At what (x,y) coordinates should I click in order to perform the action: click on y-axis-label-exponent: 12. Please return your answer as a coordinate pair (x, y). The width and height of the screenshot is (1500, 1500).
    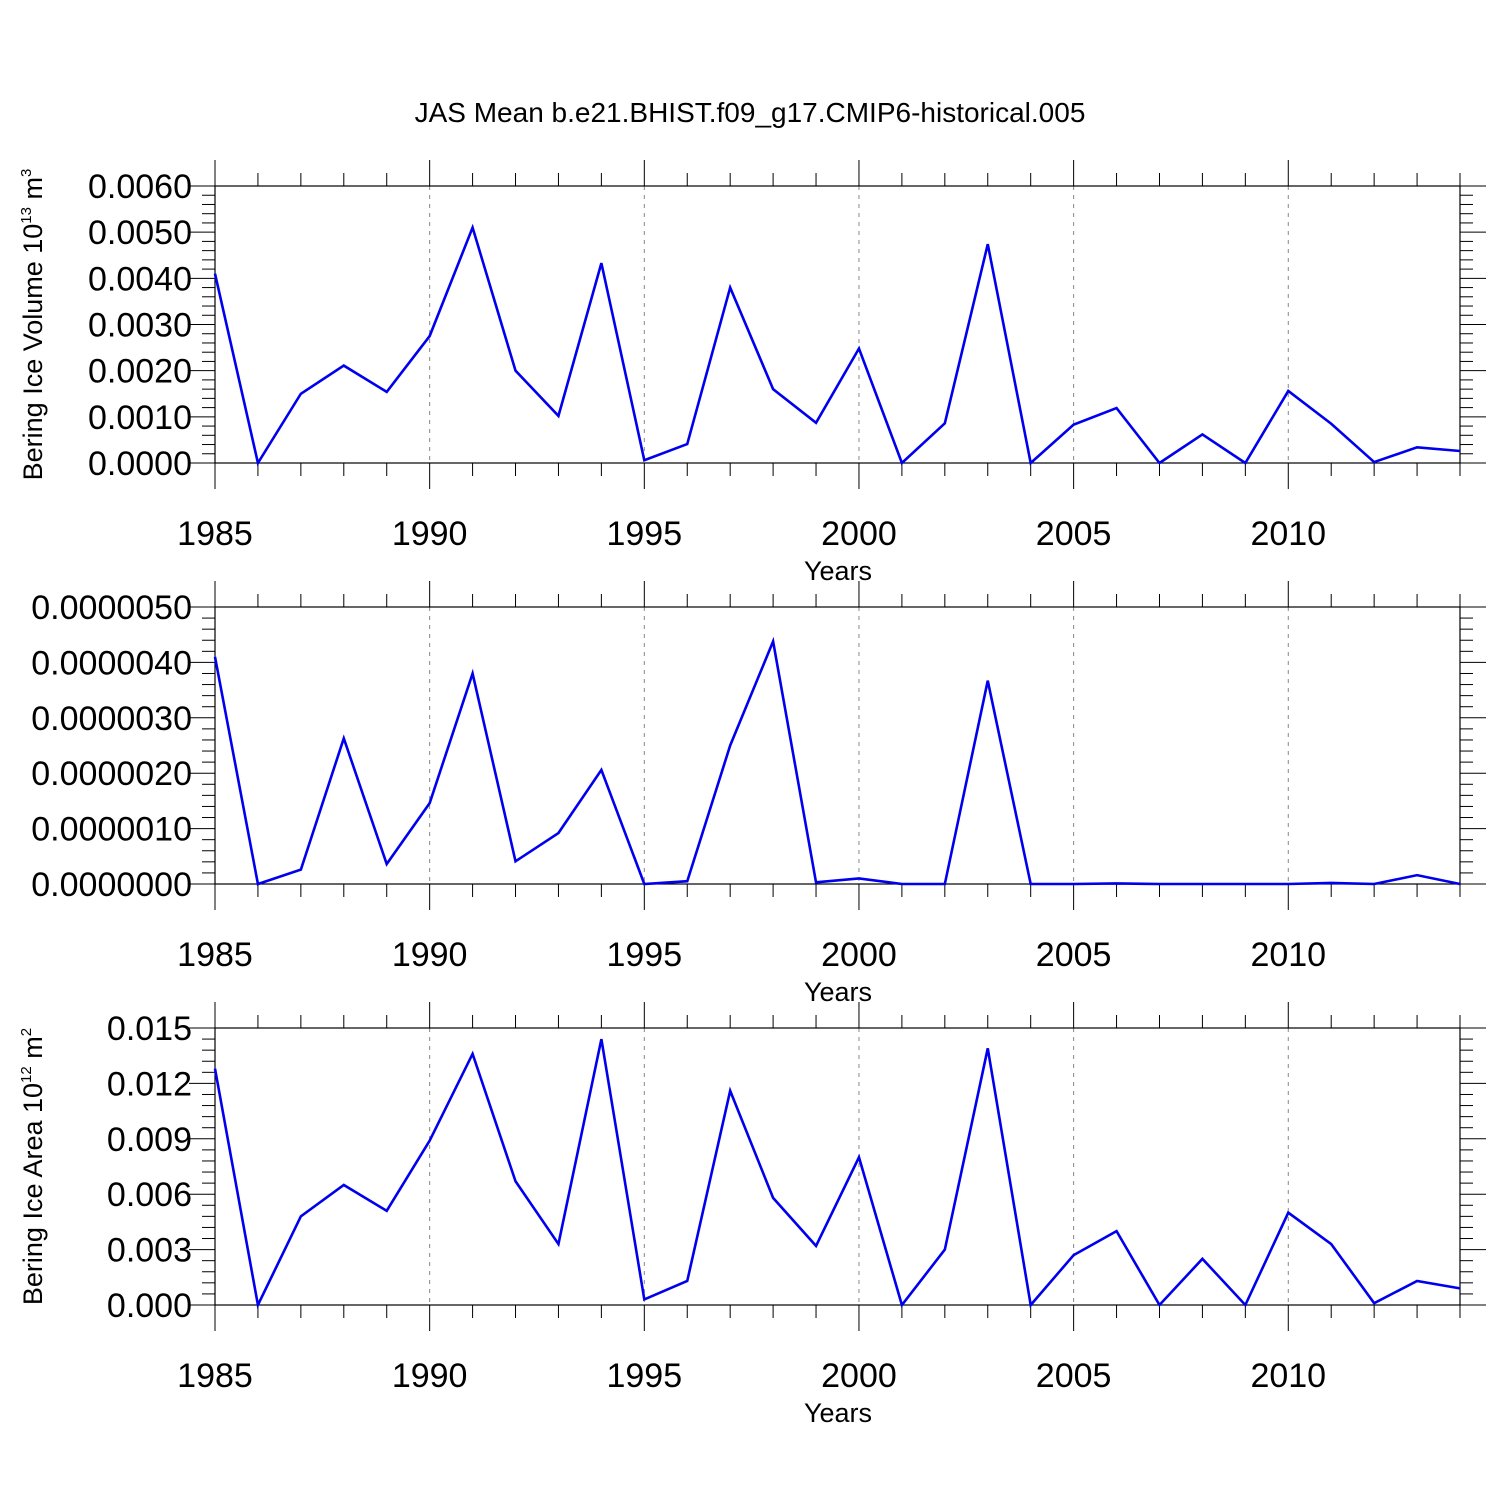
    Looking at the image, I should click on (26, 1074).